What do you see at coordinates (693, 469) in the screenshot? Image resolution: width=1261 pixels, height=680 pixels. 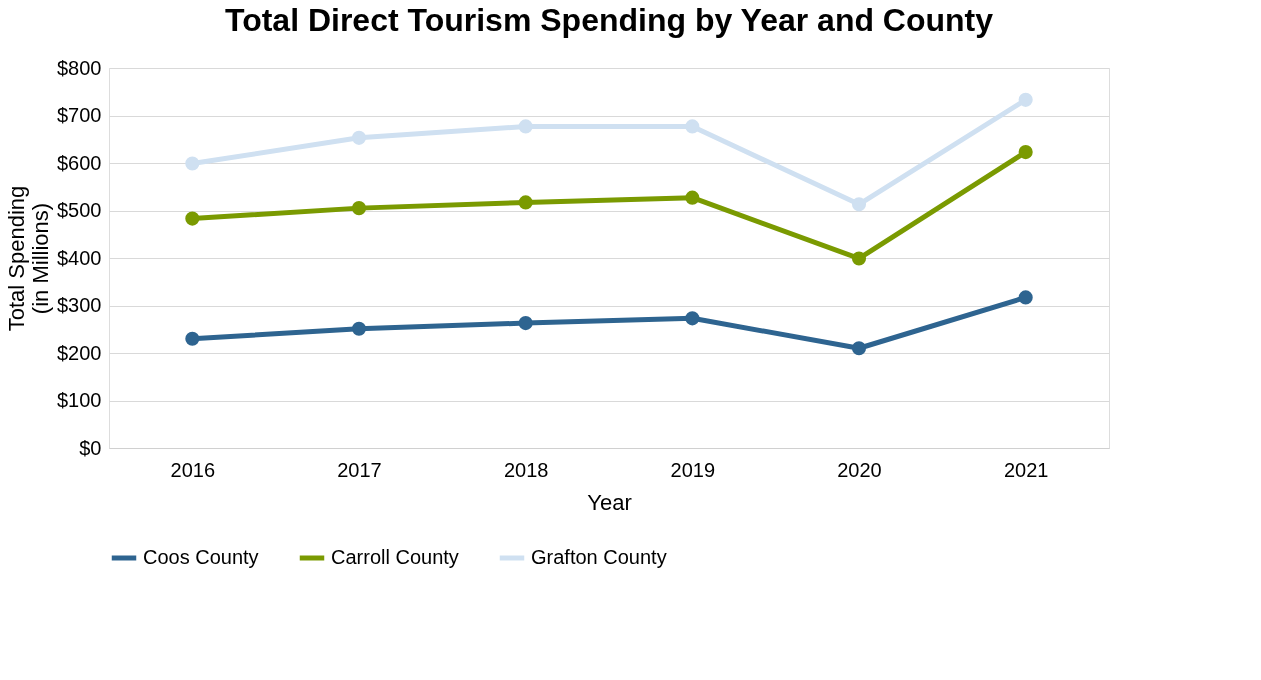 I see `x-tick-label: 2019` at bounding box center [693, 469].